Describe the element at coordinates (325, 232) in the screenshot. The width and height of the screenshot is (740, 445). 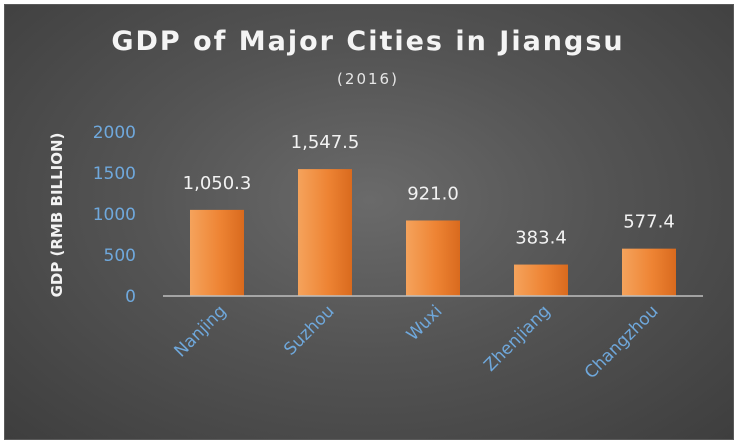
I see `bar-suzhou` at that location.